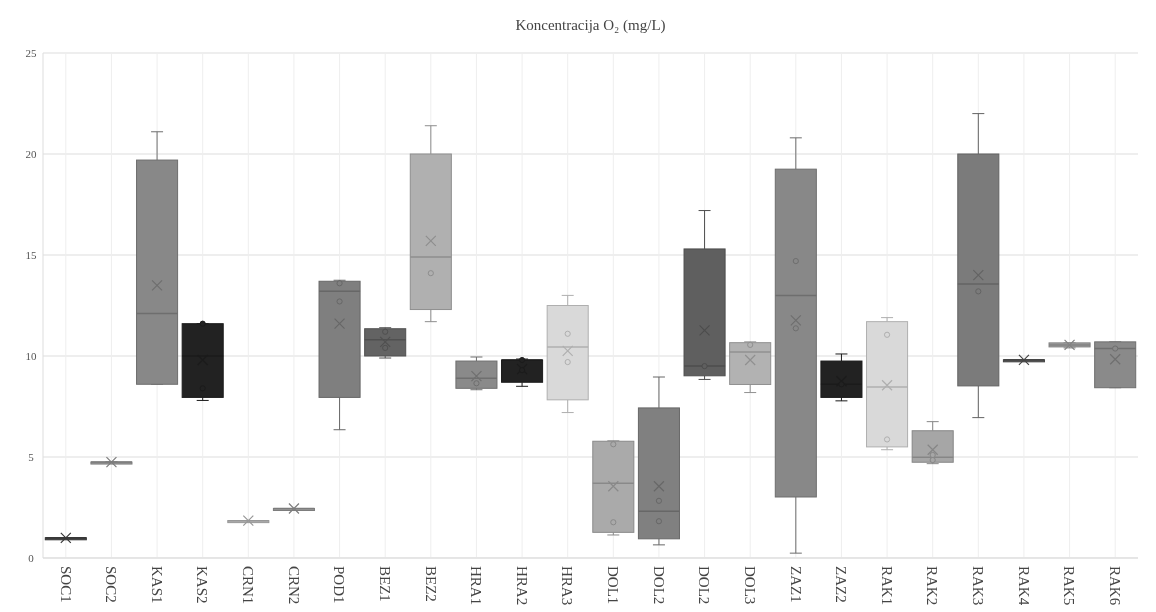 The width and height of the screenshot is (1156, 612). What do you see at coordinates (749, 585) in the screenshot?
I see `x-tick-label: DOL3` at bounding box center [749, 585].